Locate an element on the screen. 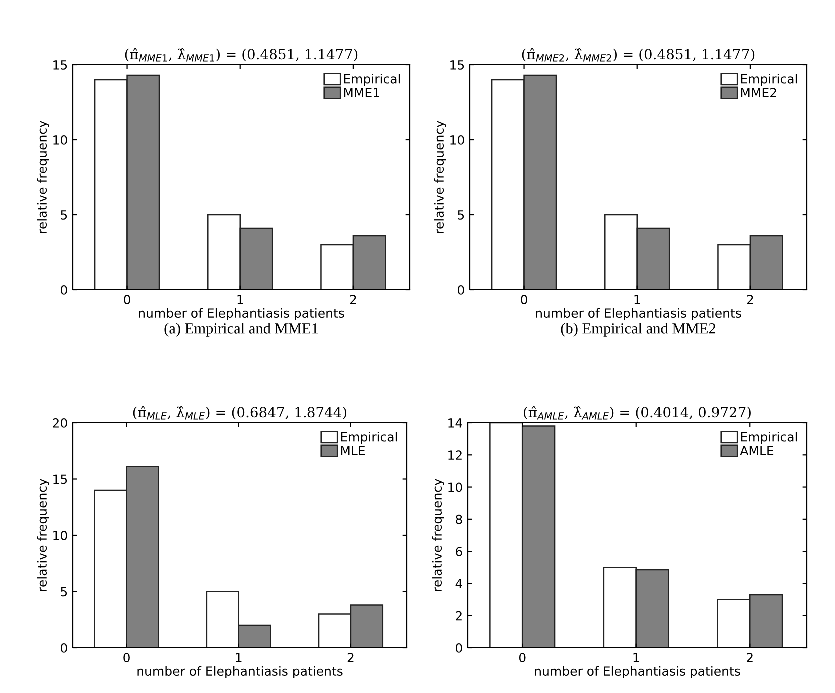  legend-label: MLE is located at coordinates (353, 451).